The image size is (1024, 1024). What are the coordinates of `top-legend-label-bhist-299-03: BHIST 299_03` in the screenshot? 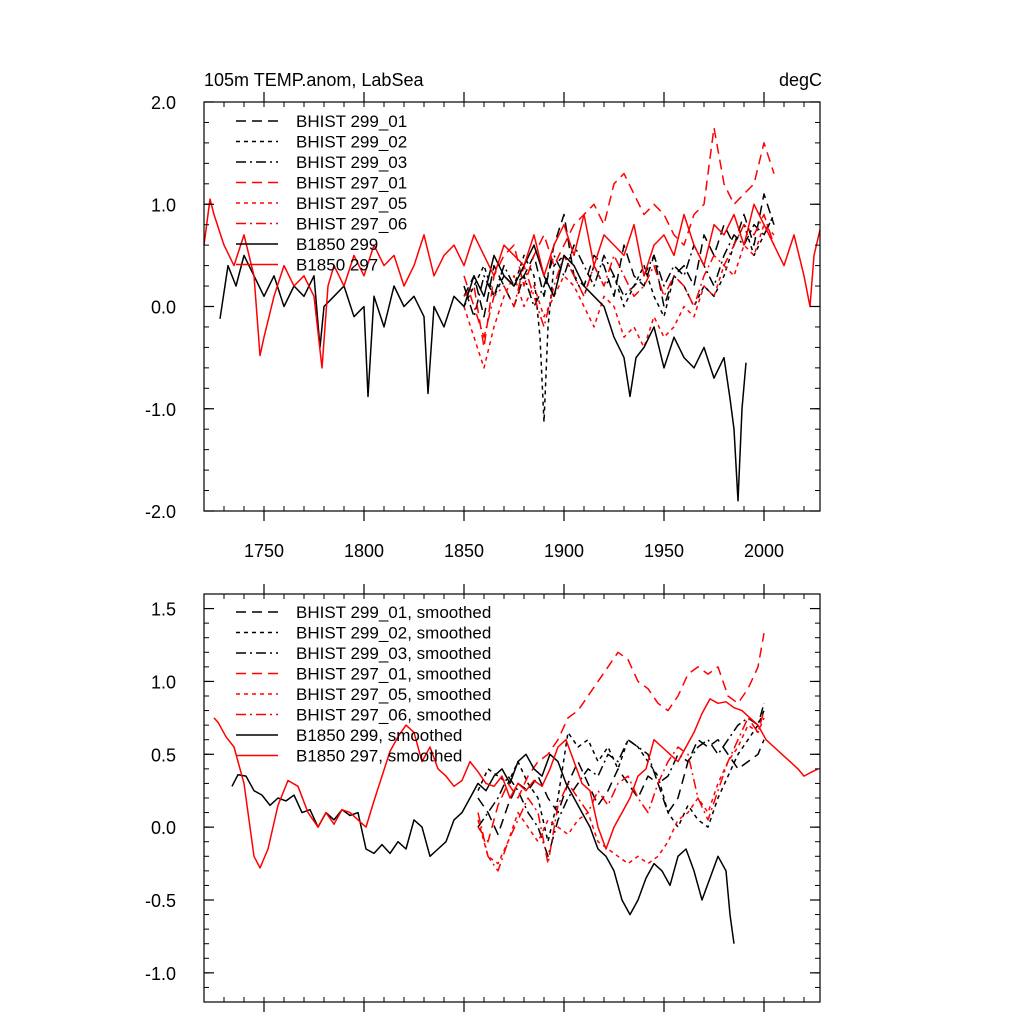 It's located at (351, 162).